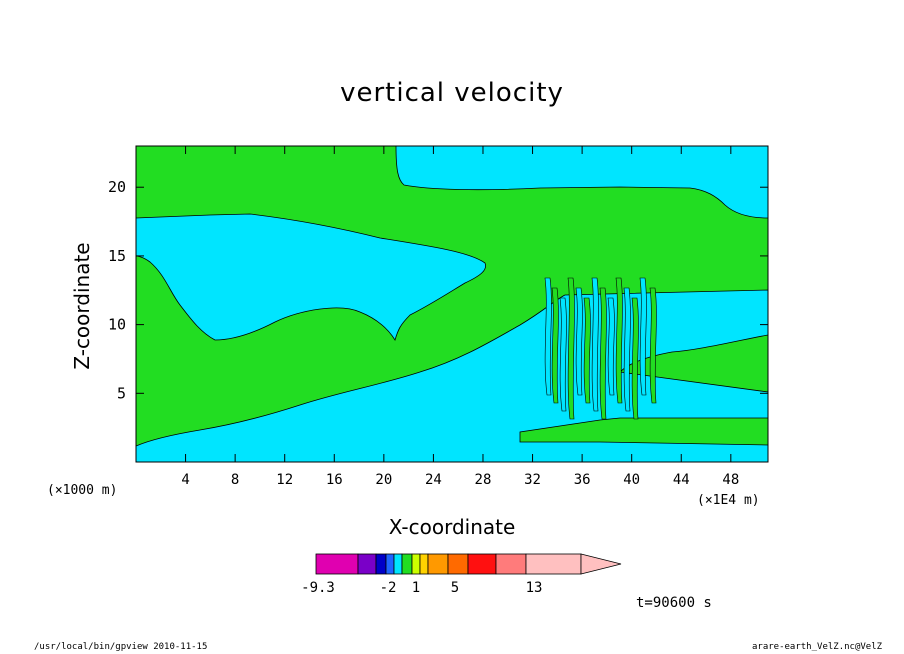 Image resolution: width=904 pixels, height=654 pixels. What do you see at coordinates (117, 325) in the screenshot?
I see `y-tick-label: 10` at bounding box center [117, 325].